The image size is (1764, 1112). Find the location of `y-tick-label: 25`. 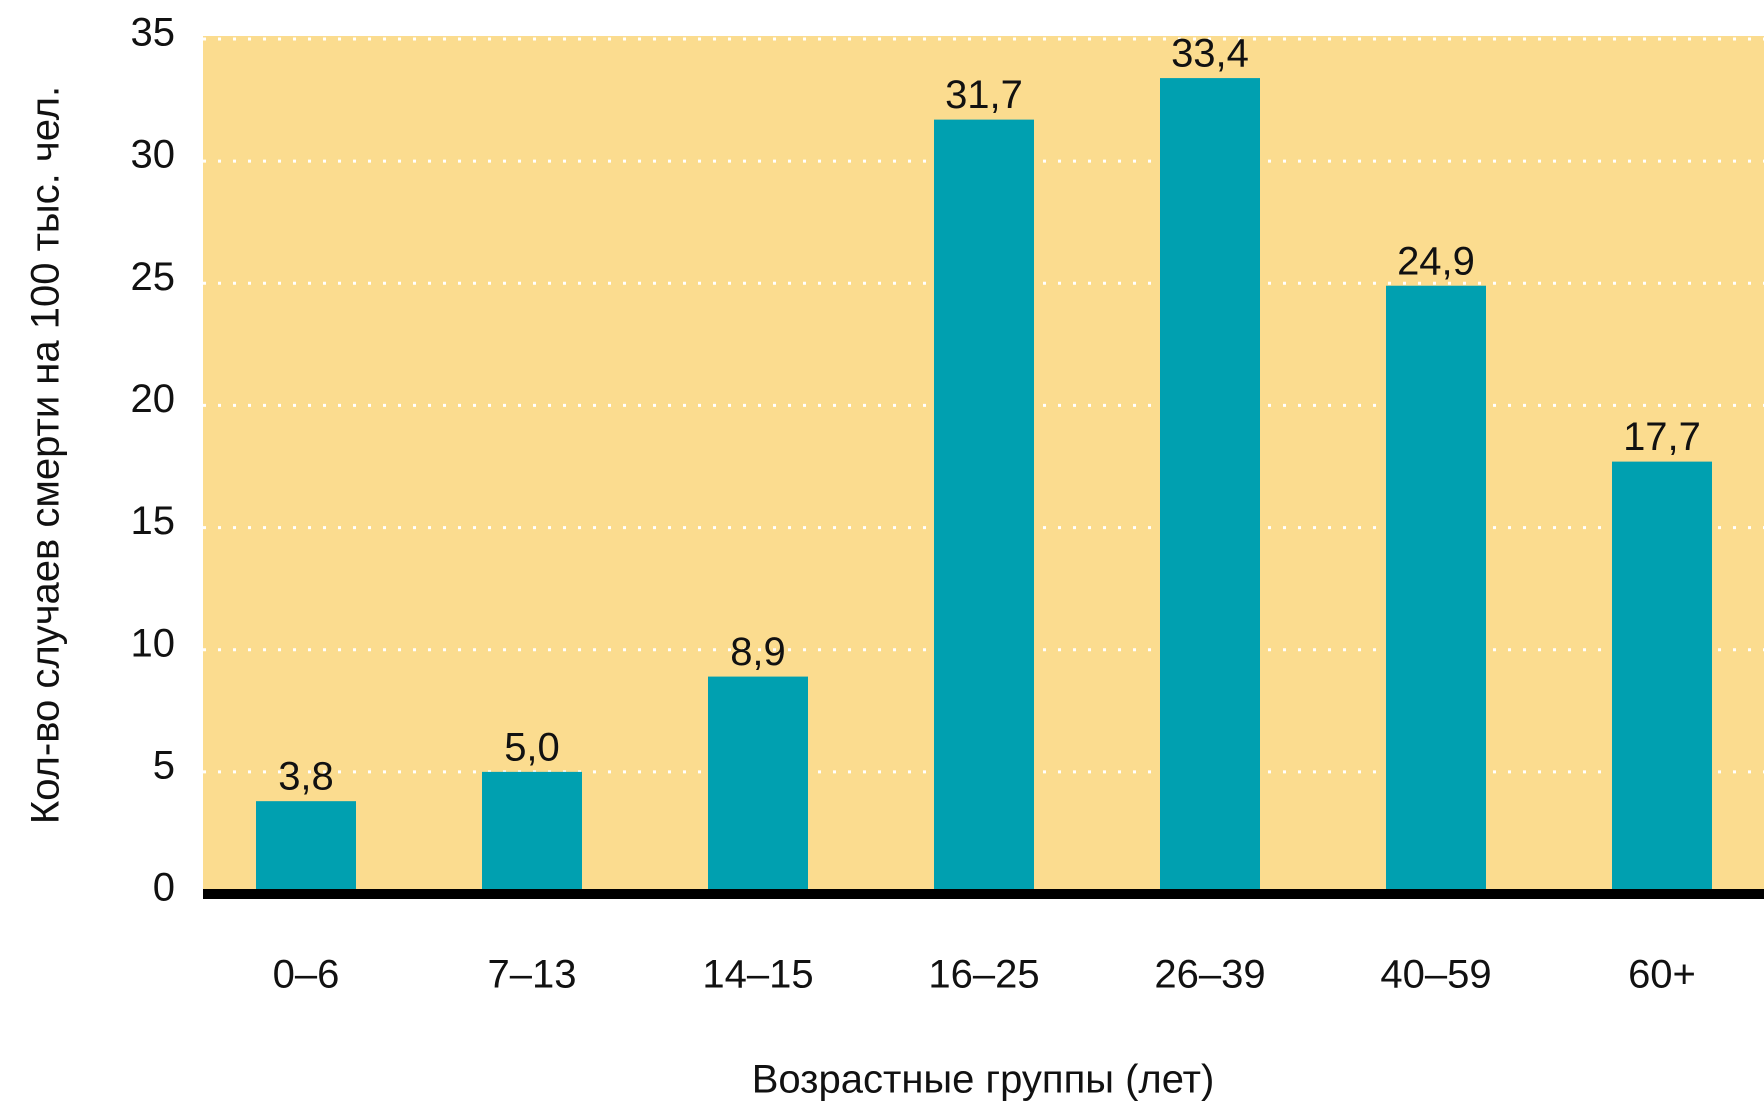

y-tick-label: 25 is located at coordinates (153, 277).